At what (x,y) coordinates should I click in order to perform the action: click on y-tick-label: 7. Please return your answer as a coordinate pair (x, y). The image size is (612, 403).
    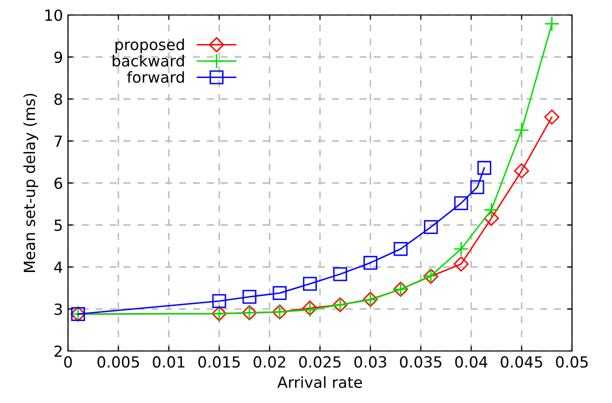
    Looking at the image, I should click on (58, 141).